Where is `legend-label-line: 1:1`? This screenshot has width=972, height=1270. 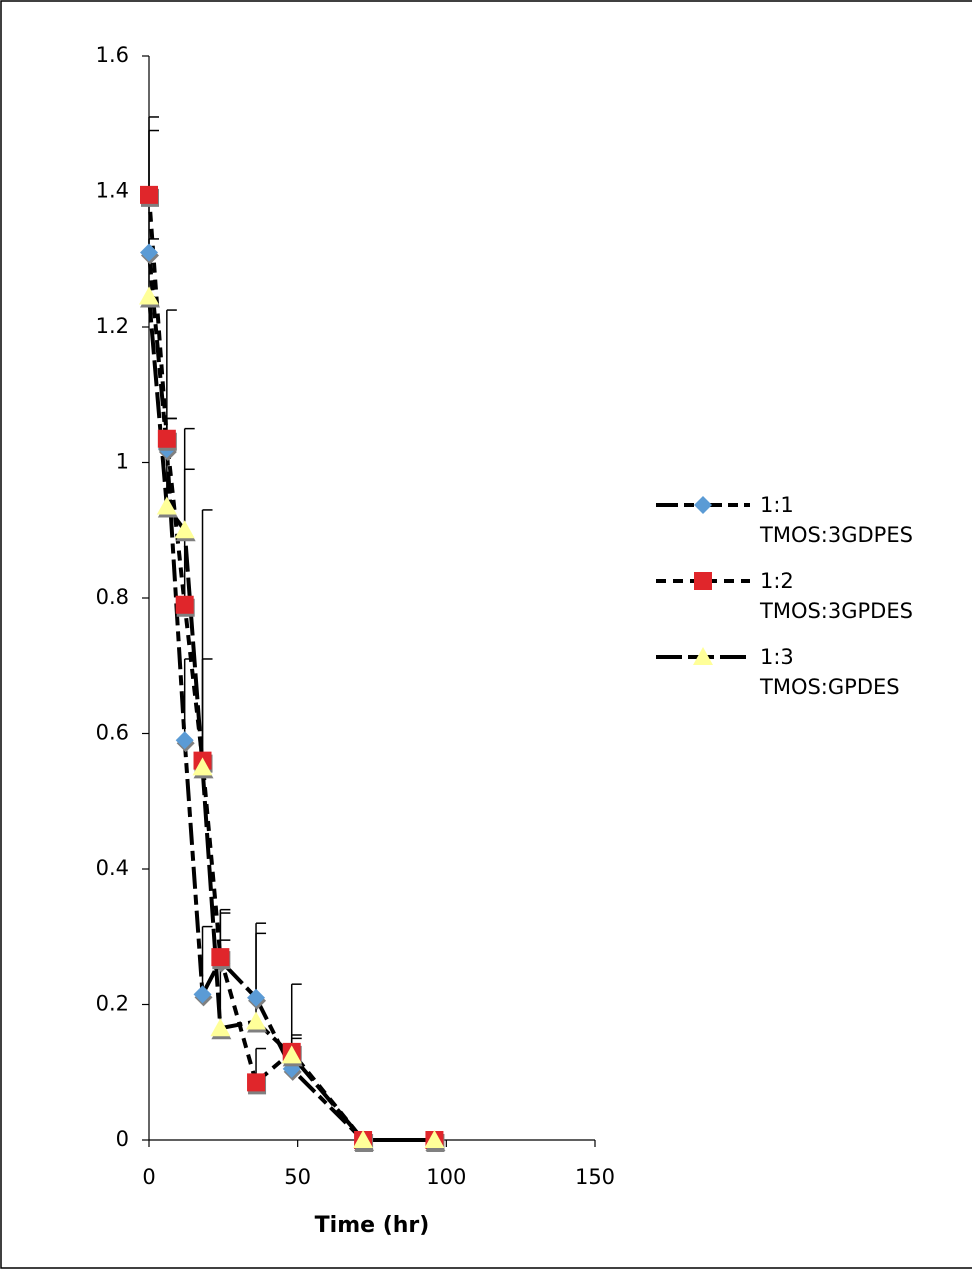 legend-label-line: 1:1 is located at coordinates (777, 505).